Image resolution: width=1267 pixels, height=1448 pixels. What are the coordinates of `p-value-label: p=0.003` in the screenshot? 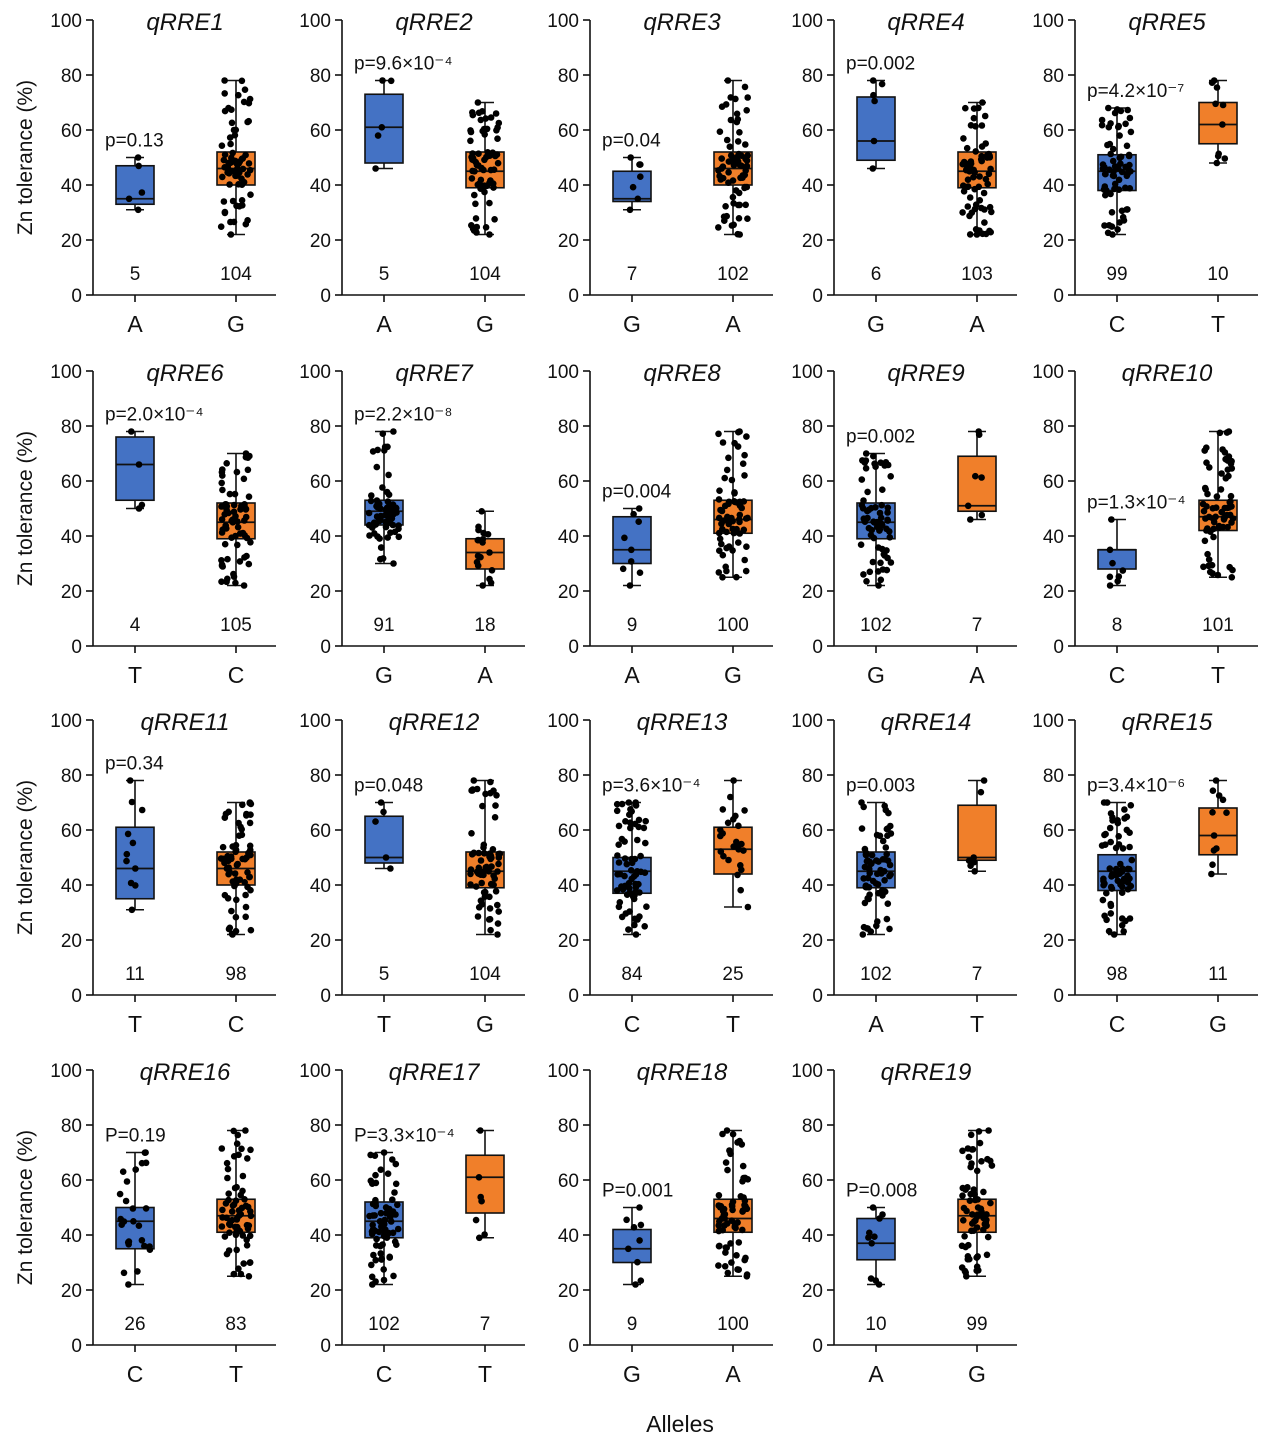 It's located at (880, 786).